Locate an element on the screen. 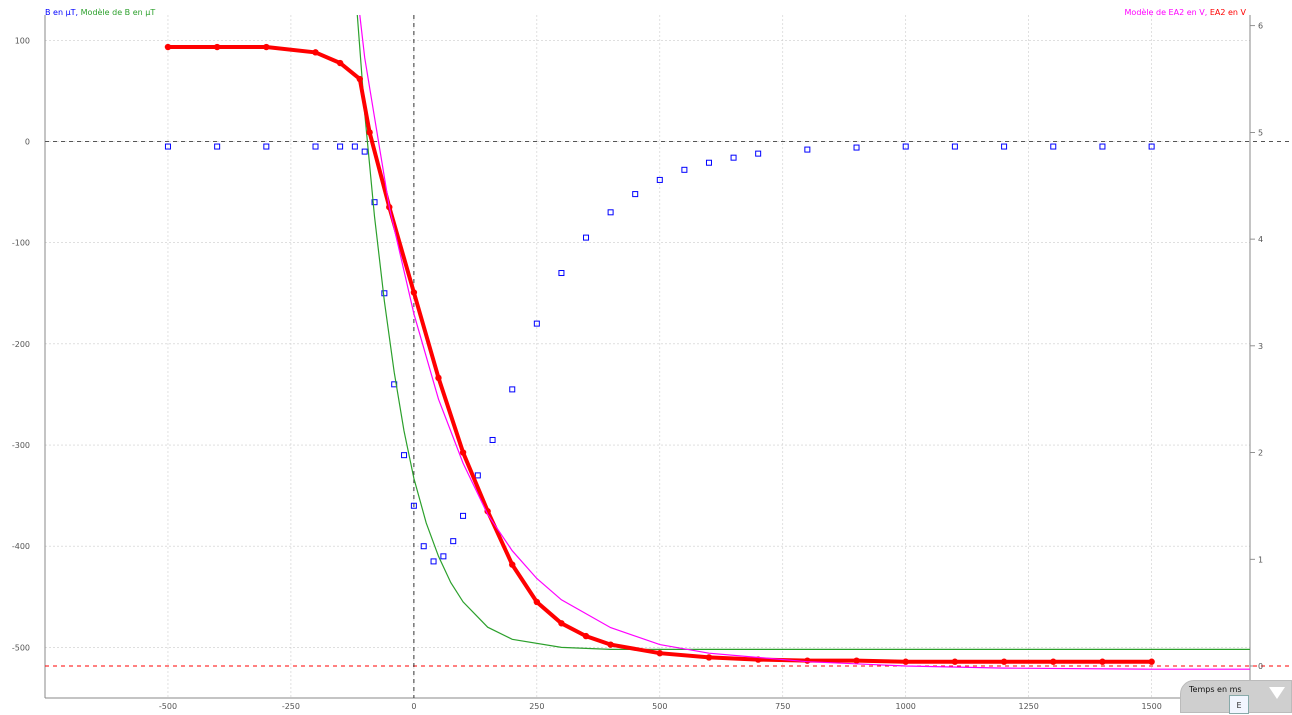  y-right-tick-label: 2 is located at coordinates (1260, 453).